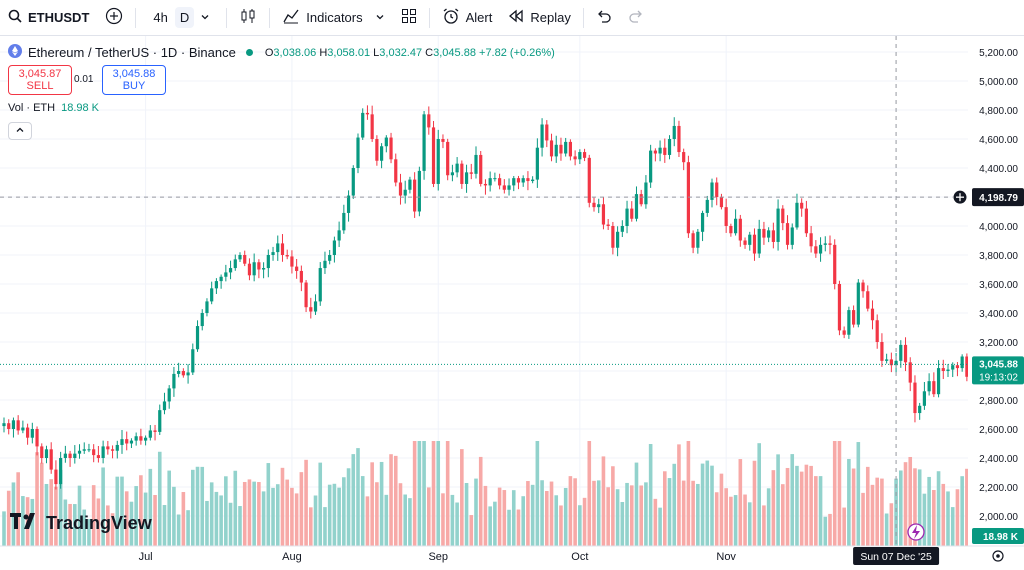  Describe the element at coordinates (998, 556) in the screenshot. I see `gear-icon` at that location.